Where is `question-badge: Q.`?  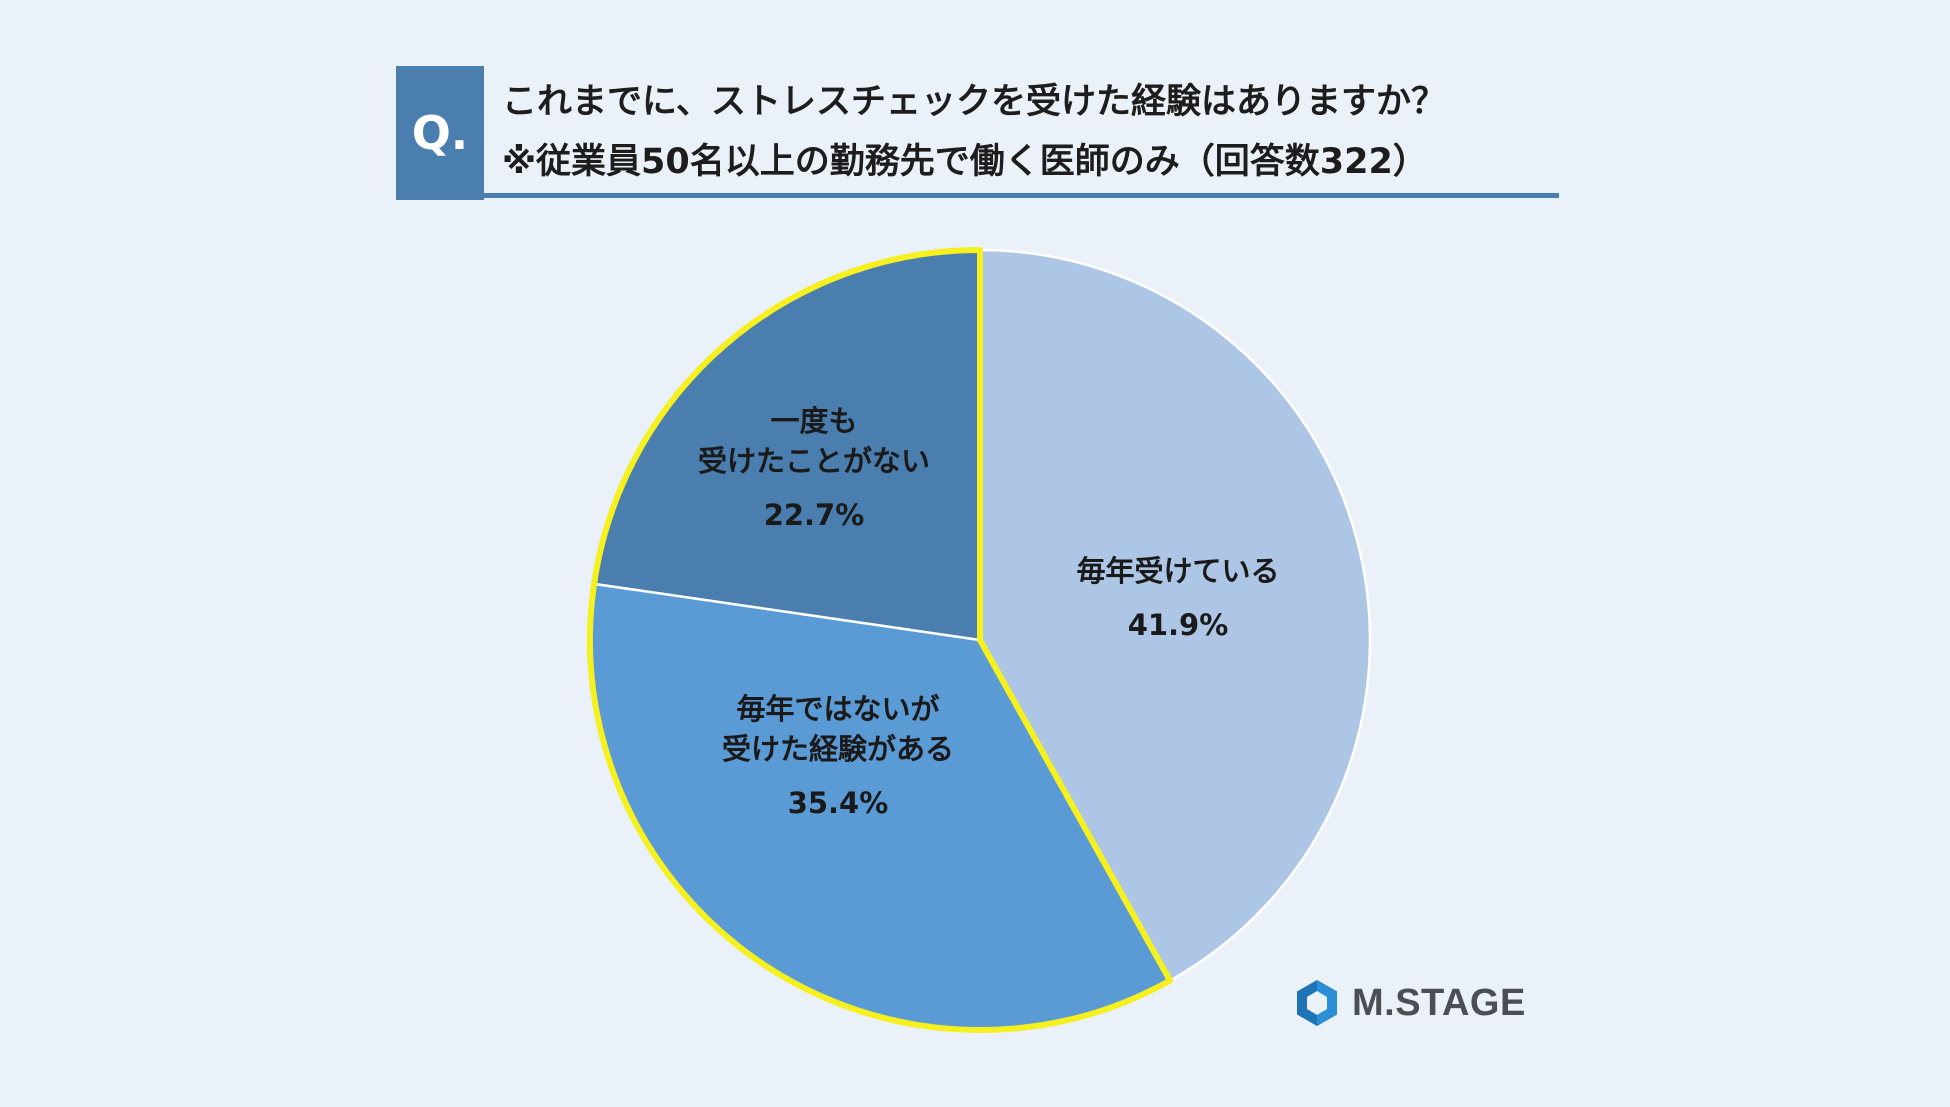 question-badge: Q. is located at coordinates (440, 133).